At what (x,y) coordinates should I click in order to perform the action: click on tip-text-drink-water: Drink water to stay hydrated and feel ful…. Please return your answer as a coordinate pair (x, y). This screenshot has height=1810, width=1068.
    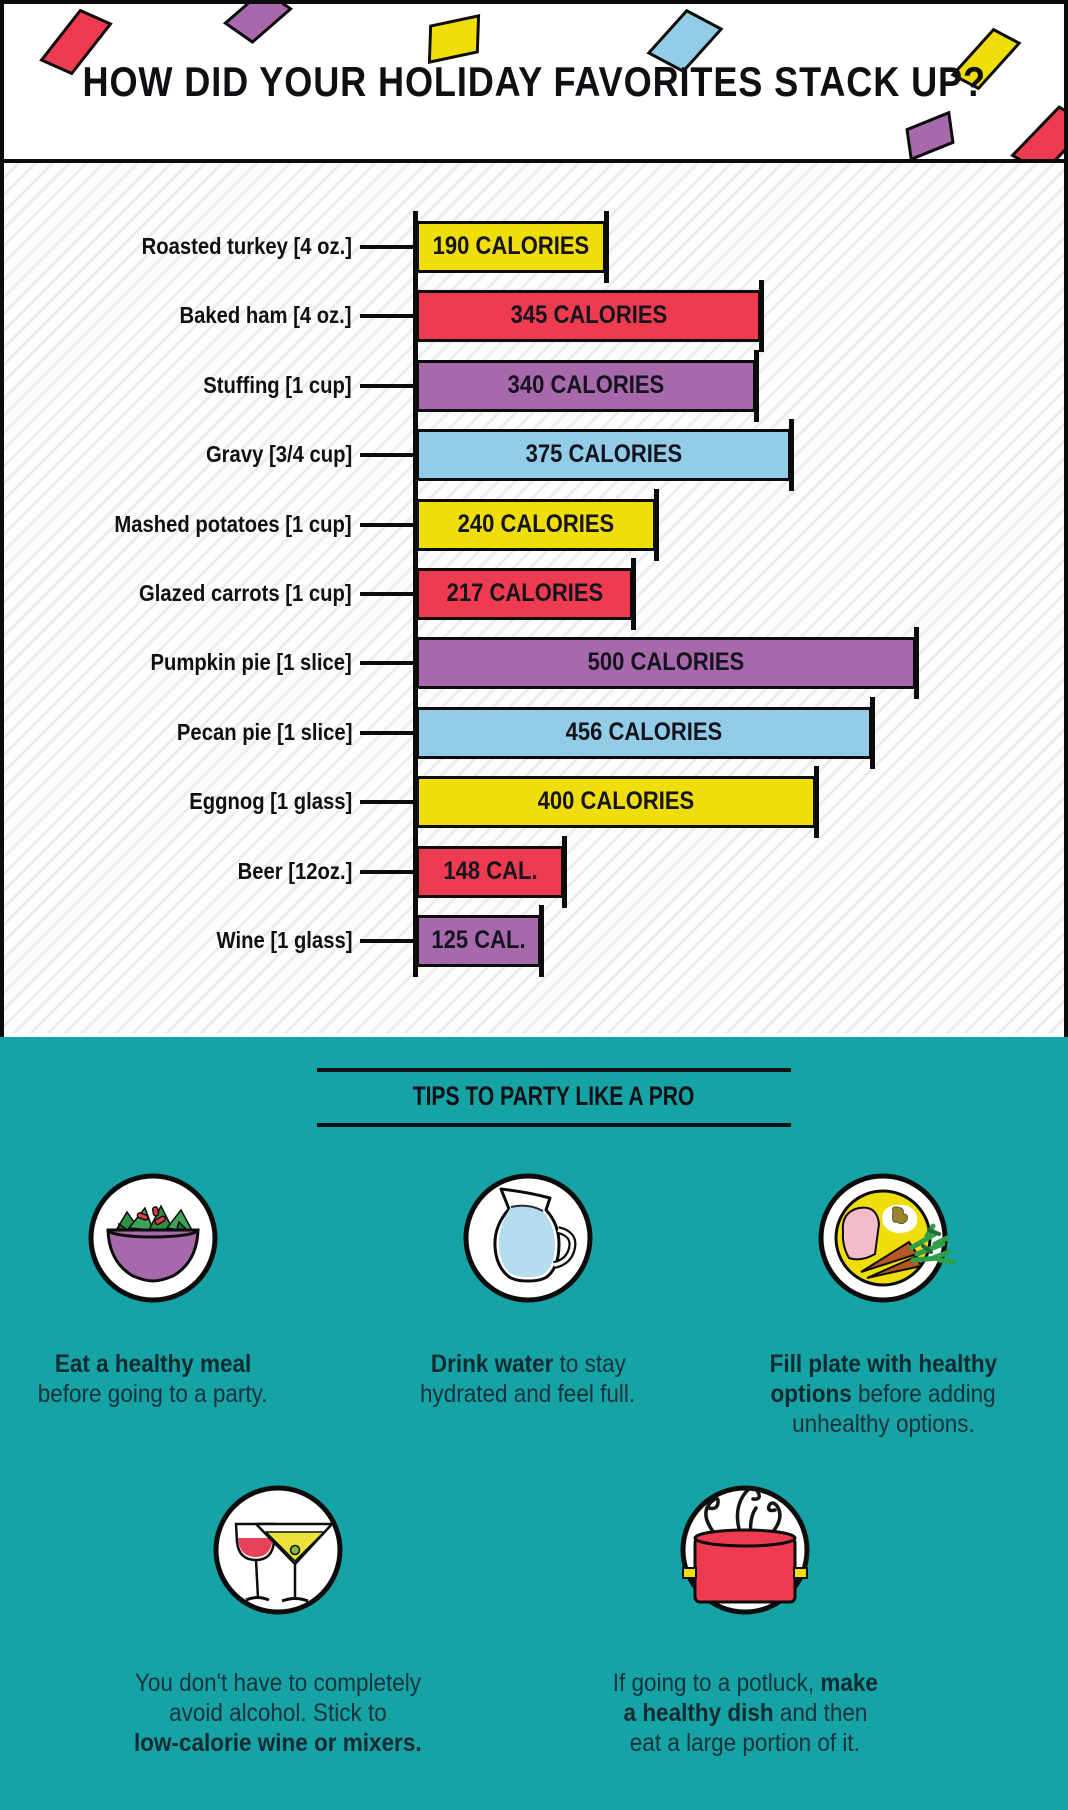
    Looking at the image, I should click on (528, 1379).